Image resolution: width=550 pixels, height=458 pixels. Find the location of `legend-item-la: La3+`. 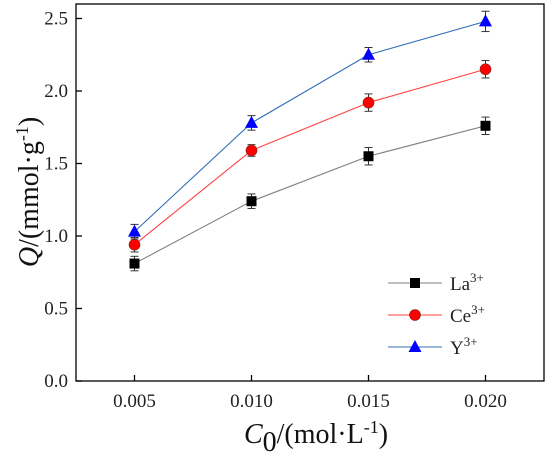

legend-item-la: La3+ is located at coordinates (436, 282).